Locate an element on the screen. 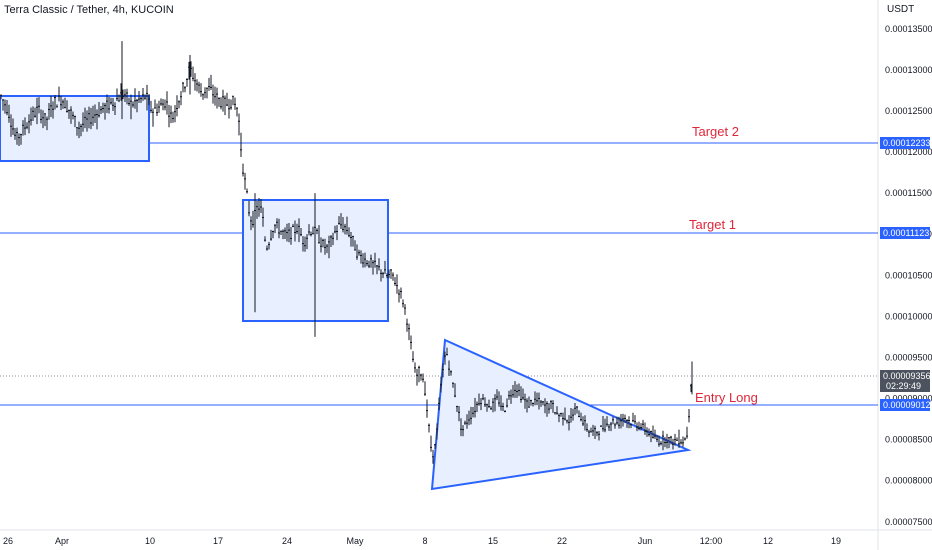 The width and height of the screenshot is (932, 550). y-tick-label: 0.00012000 is located at coordinates (908, 152).